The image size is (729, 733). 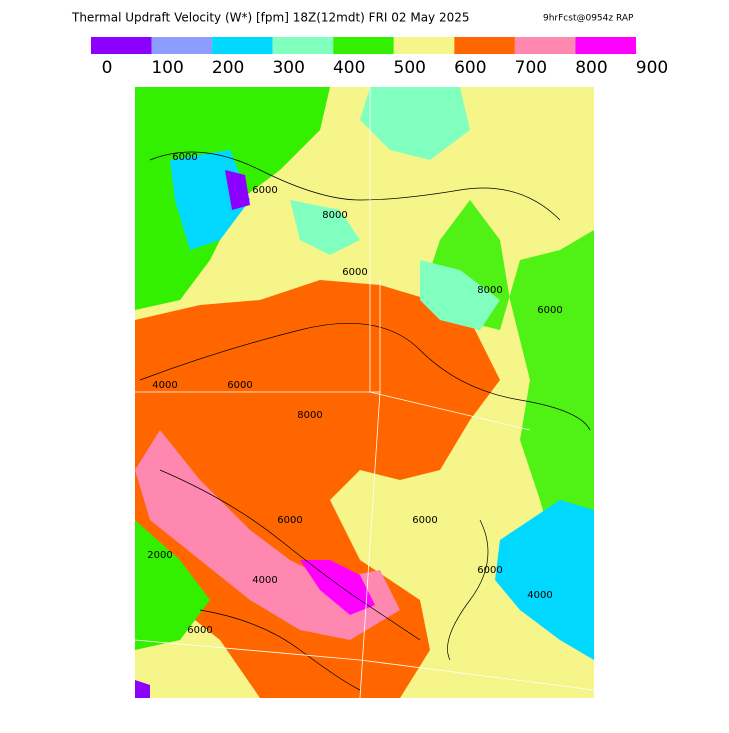 What do you see at coordinates (107, 68) in the screenshot?
I see `colorbar-label: 0` at bounding box center [107, 68].